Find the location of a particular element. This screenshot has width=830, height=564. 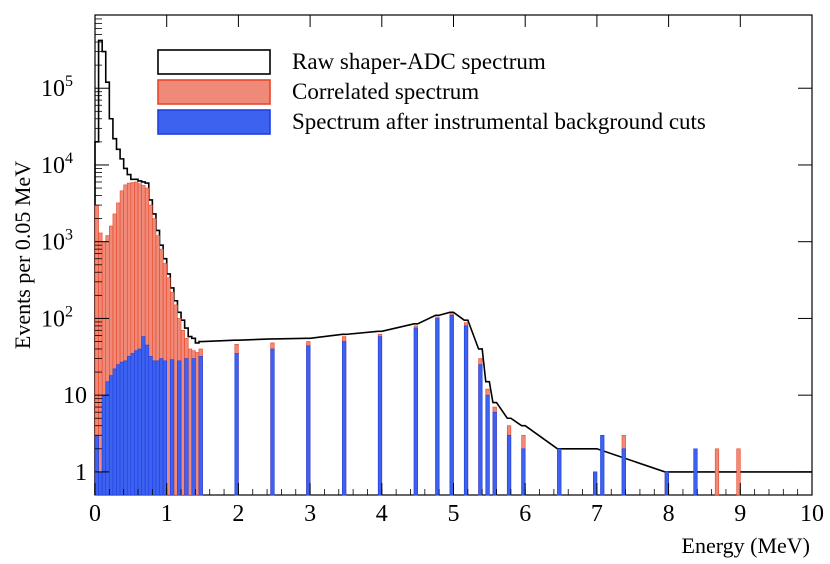

y-tick-label: 1 is located at coordinates (81, 473).